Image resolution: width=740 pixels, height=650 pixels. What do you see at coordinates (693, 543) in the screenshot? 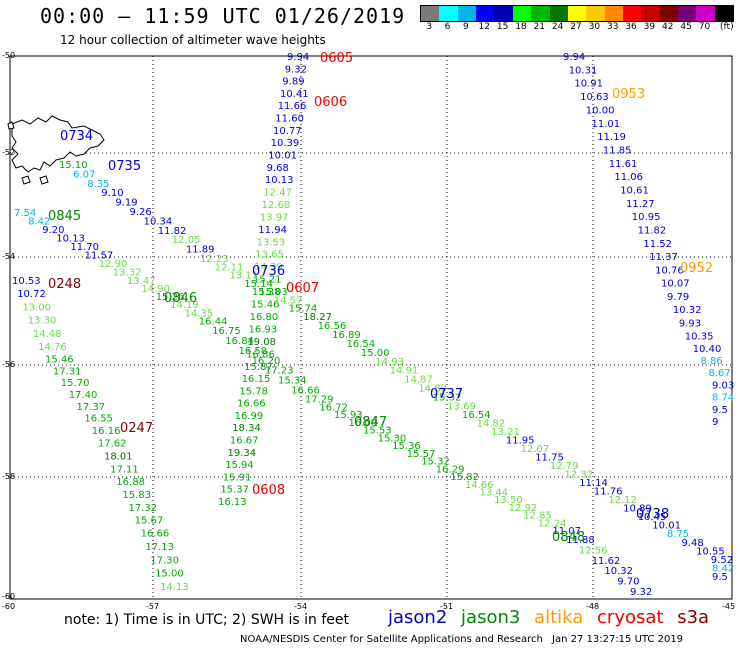
I see `wave-height-value: 9.48` at bounding box center [693, 543].